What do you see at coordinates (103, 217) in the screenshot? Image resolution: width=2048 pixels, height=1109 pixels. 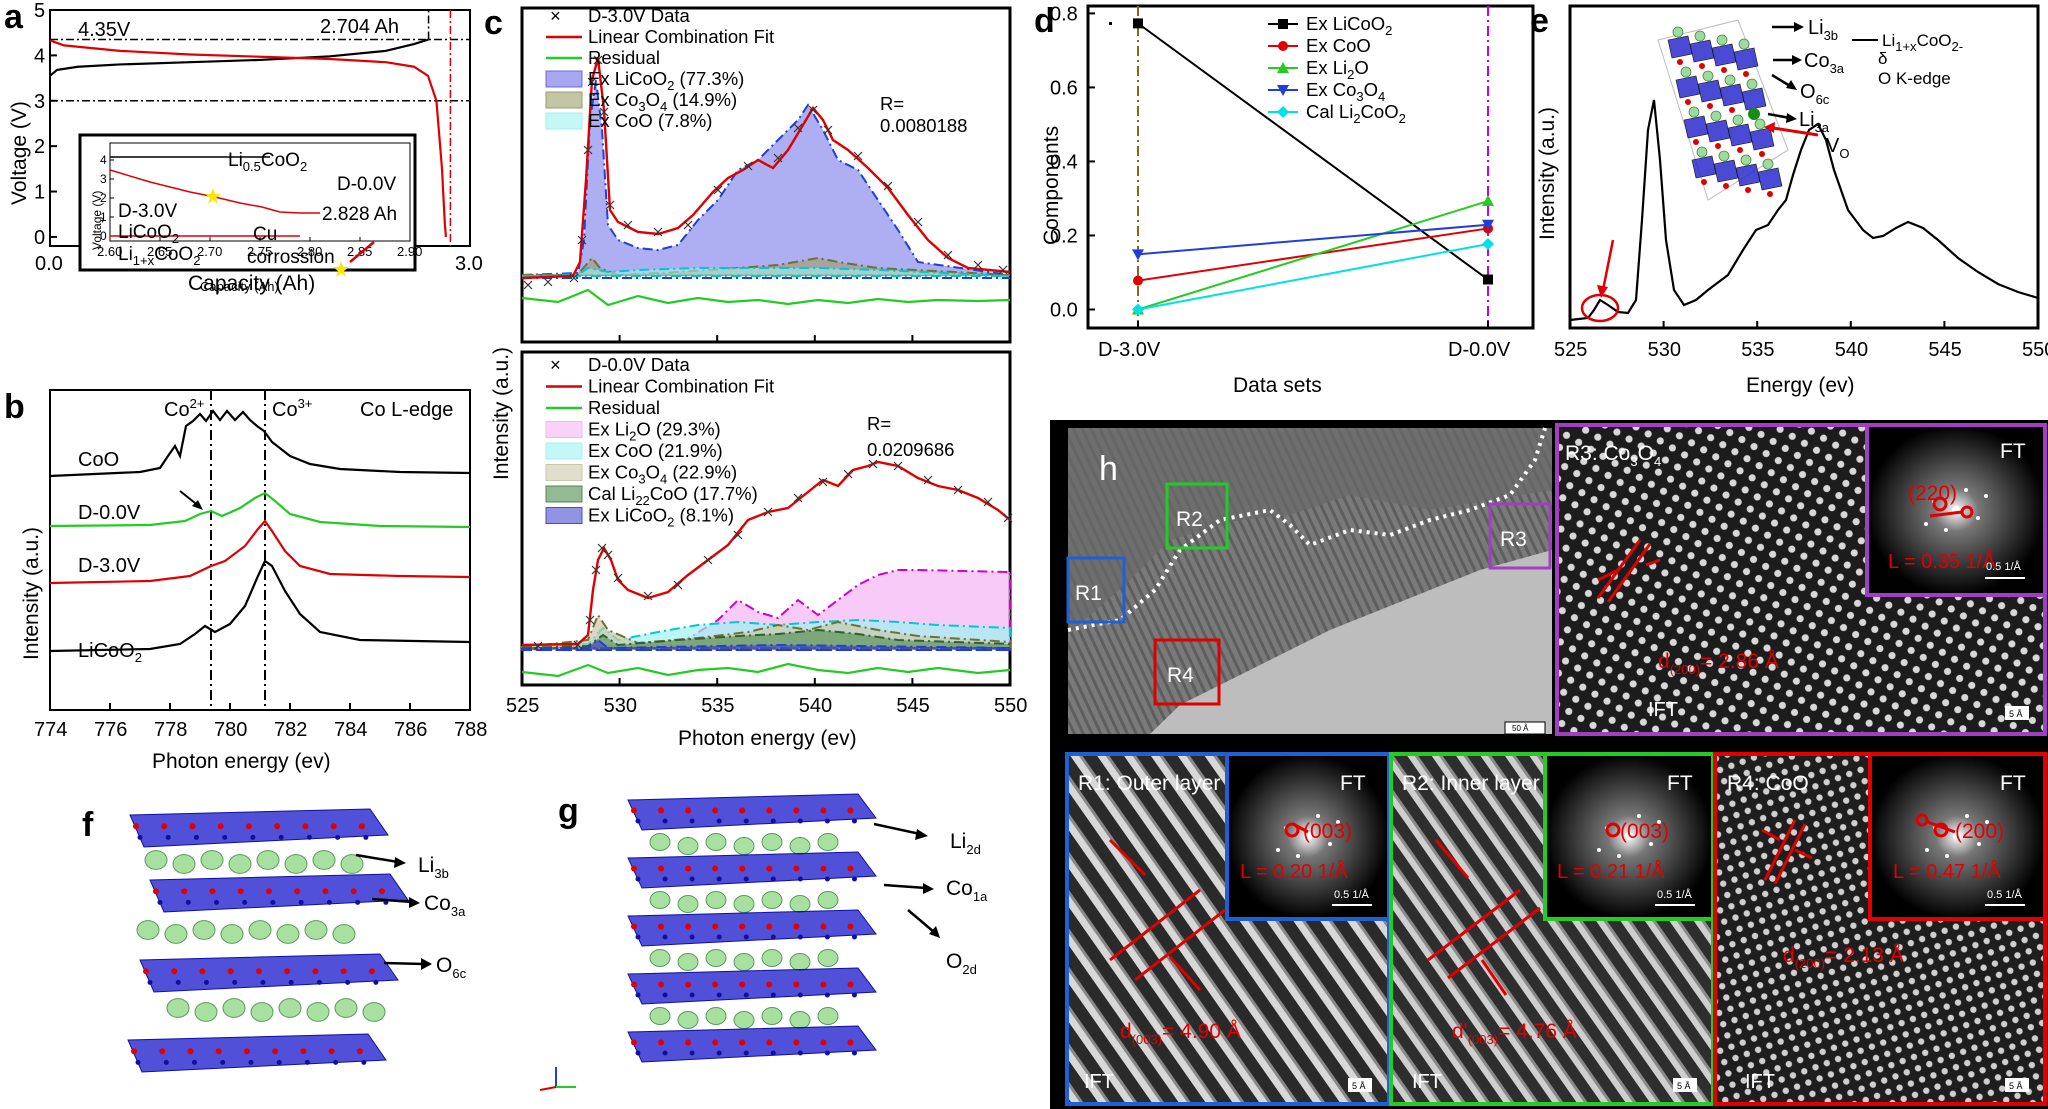 I see `inset-ytick-label-1: 1` at bounding box center [103, 217].